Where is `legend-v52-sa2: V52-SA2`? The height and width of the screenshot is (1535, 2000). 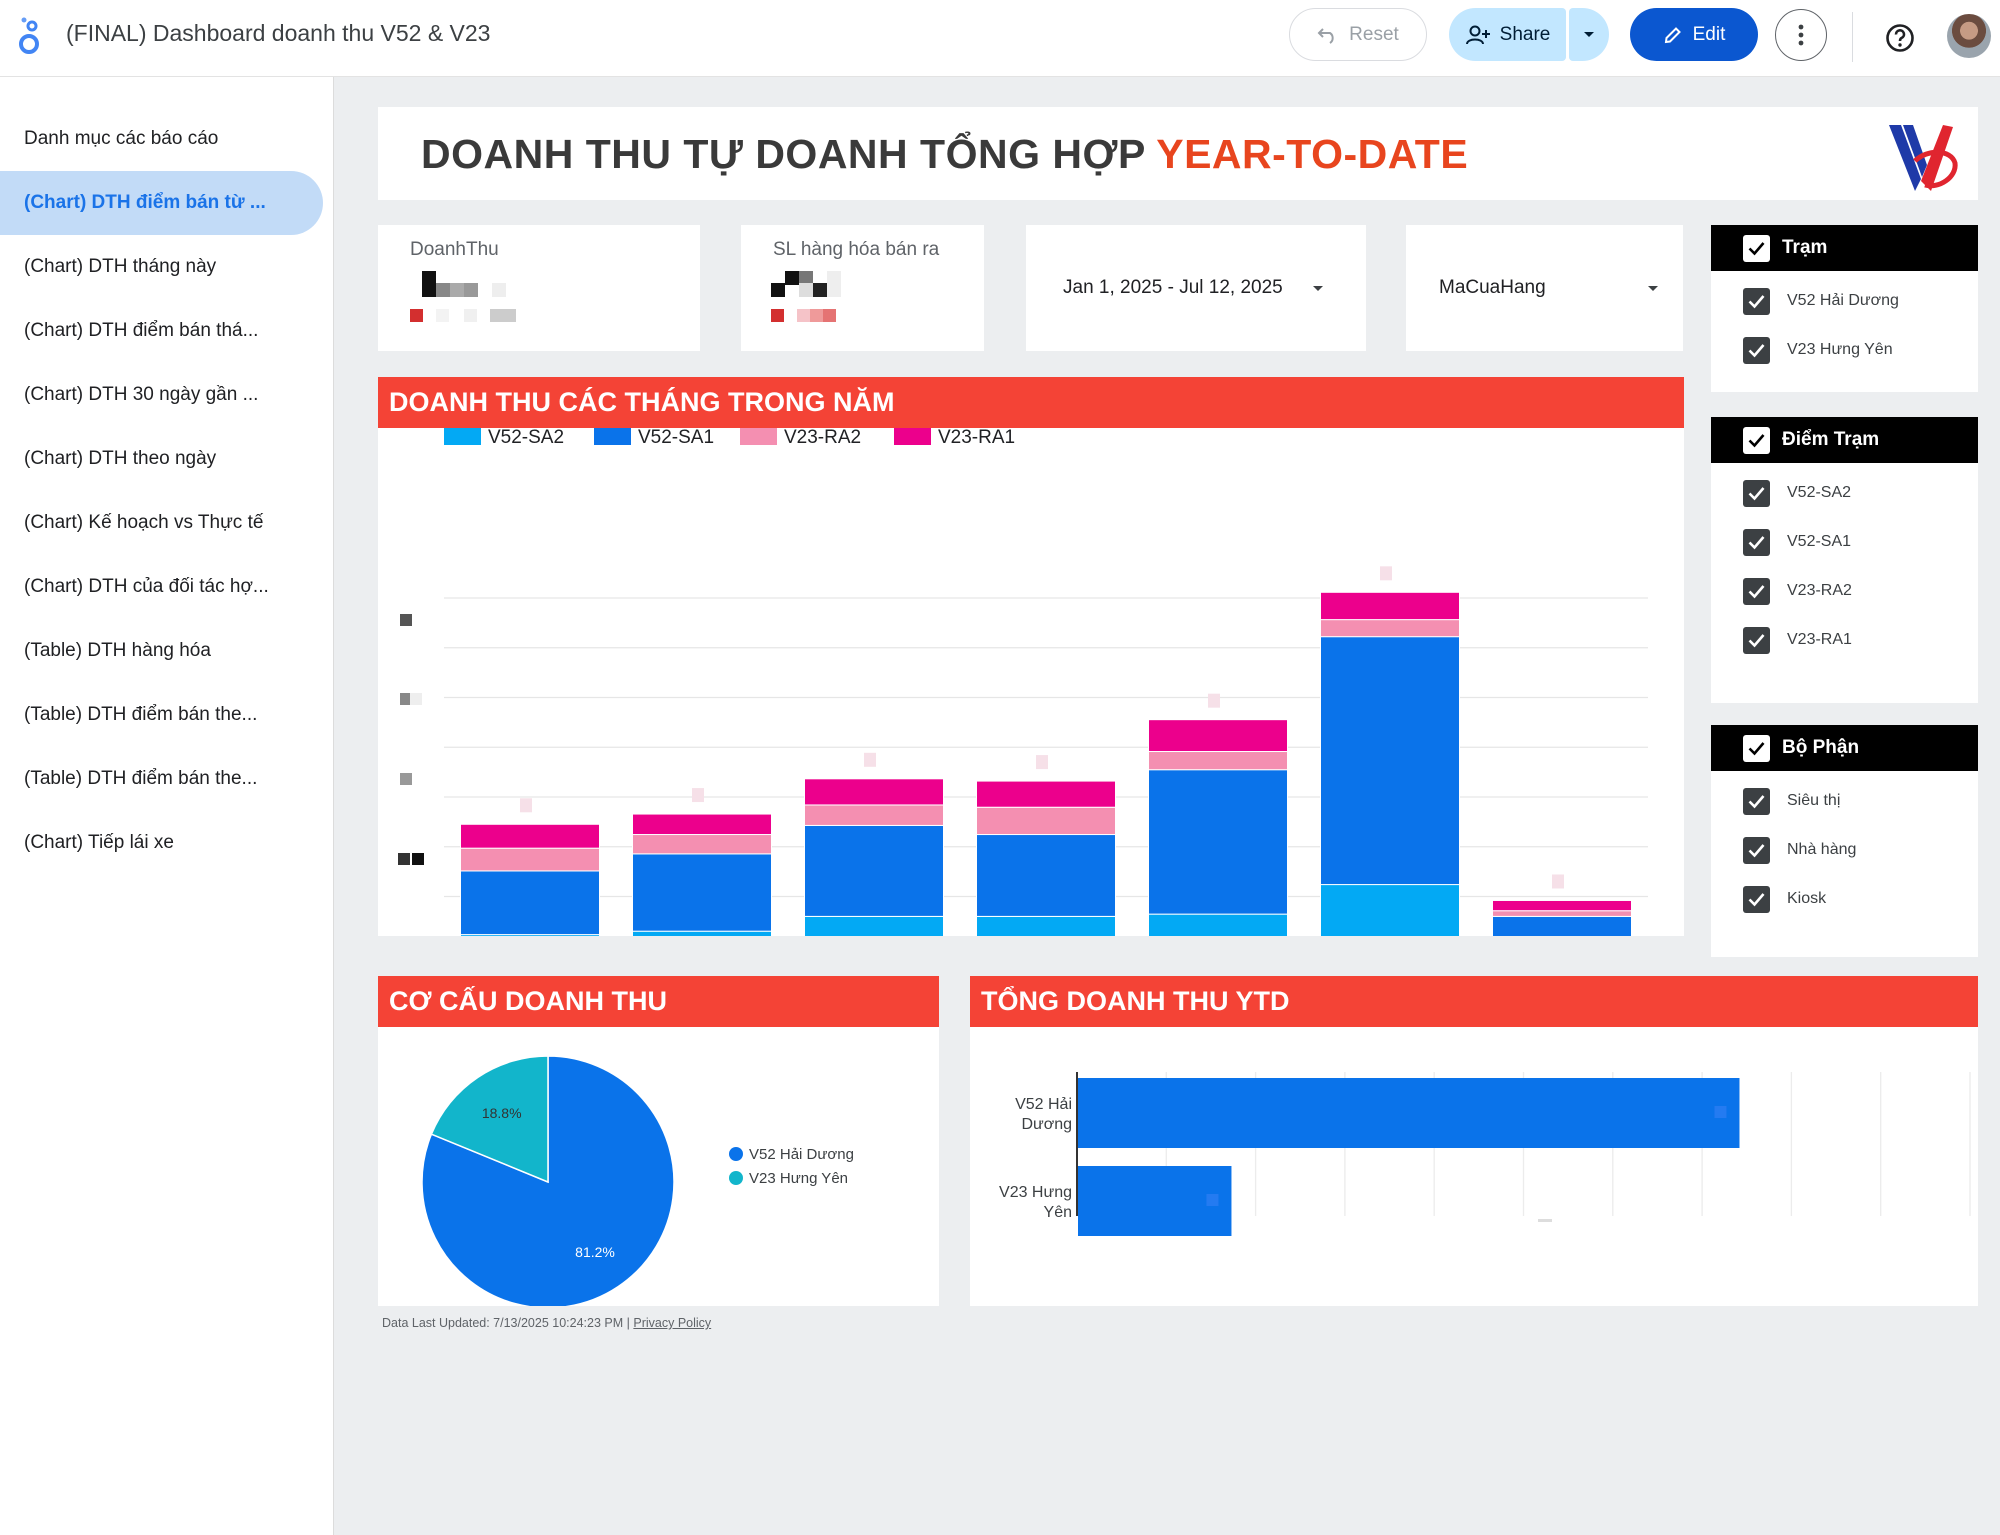
legend-v52-sa2: V52-SA2 is located at coordinates (504, 437).